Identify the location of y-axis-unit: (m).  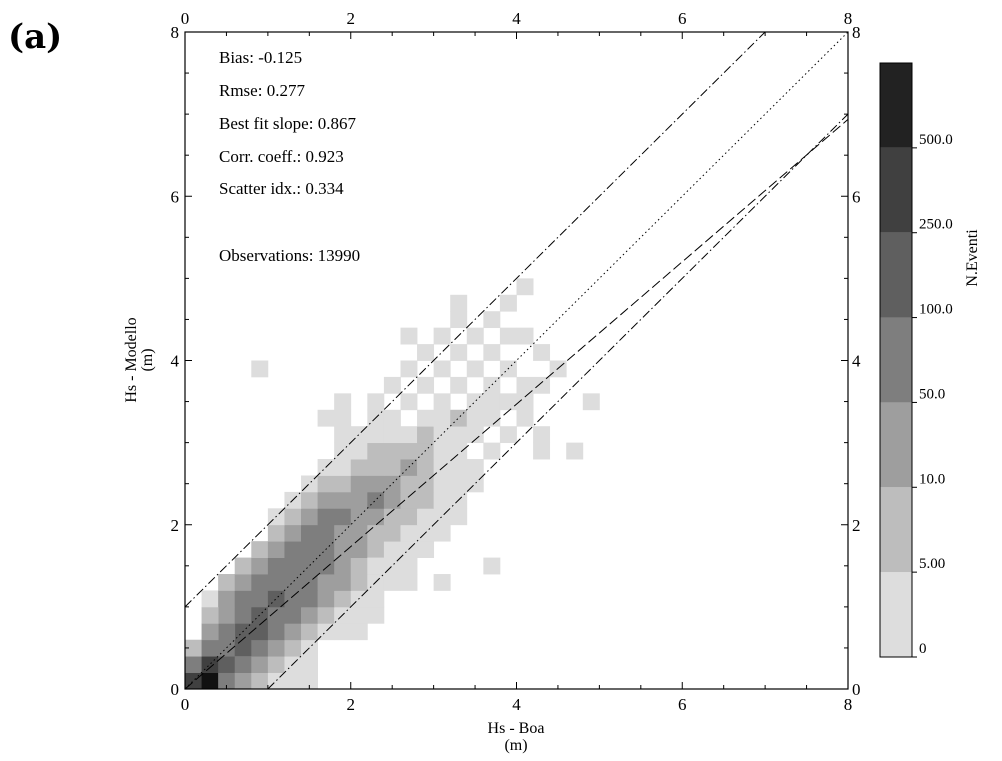
(147, 359).